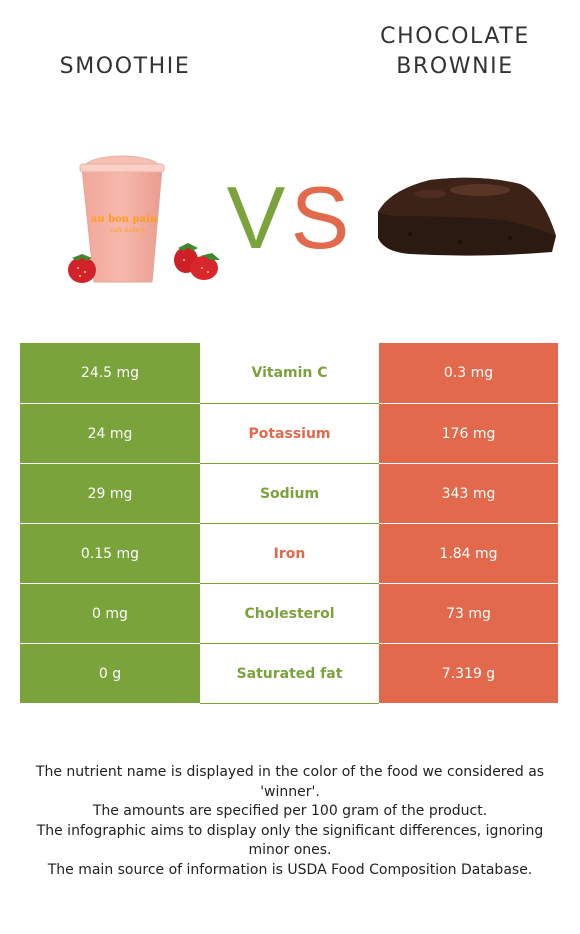  I want to click on left-value: 0.15 mg, so click(110, 553).